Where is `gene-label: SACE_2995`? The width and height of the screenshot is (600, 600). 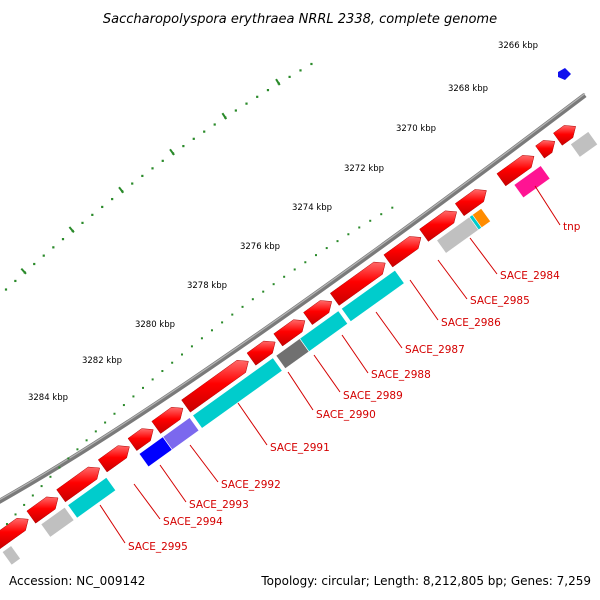 gene-label: SACE_2995 is located at coordinates (158, 547).